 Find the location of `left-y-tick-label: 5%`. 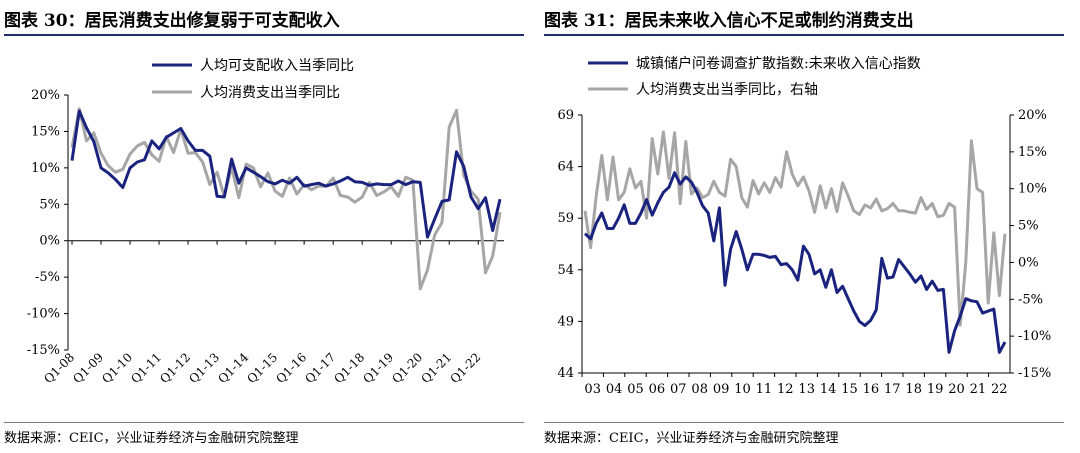

left-y-tick-label: 5% is located at coordinates (49, 204).